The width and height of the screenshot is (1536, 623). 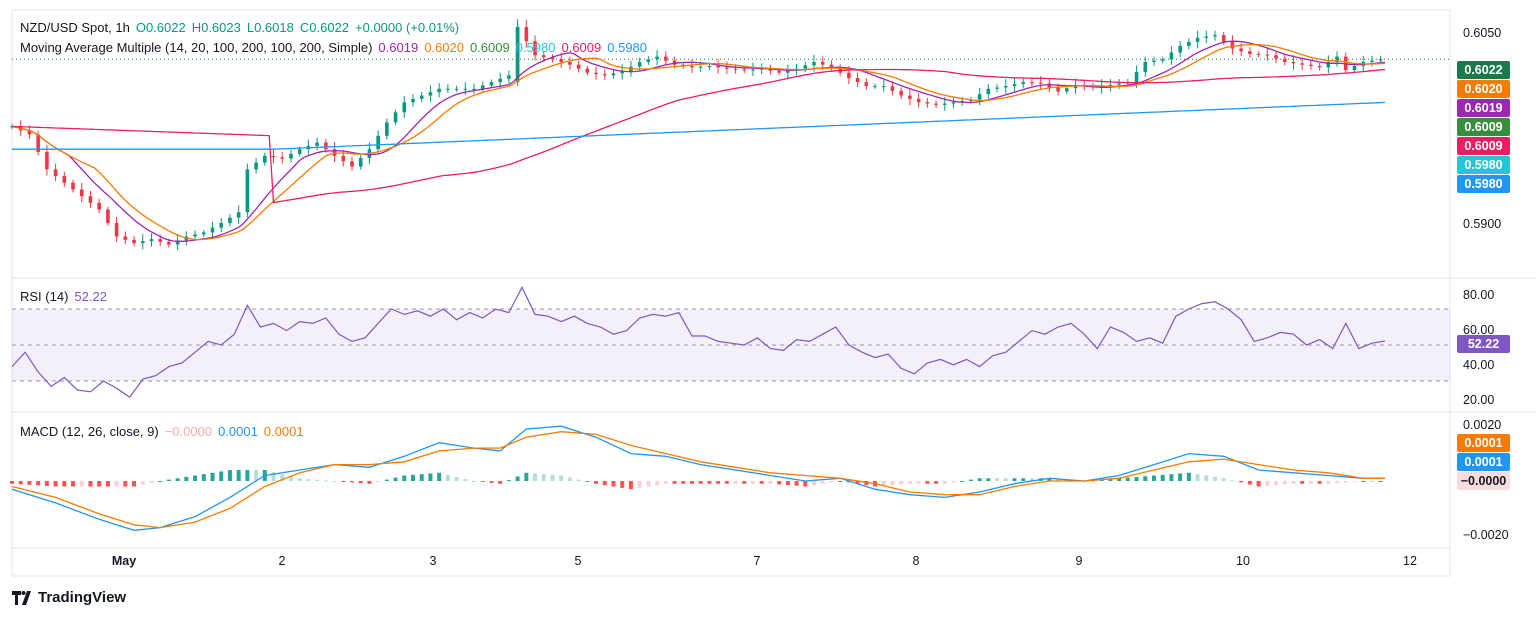 What do you see at coordinates (75, 27) in the screenshot?
I see `symbol-label: NZD/USD Spot, 1h` at bounding box center [75, 27].